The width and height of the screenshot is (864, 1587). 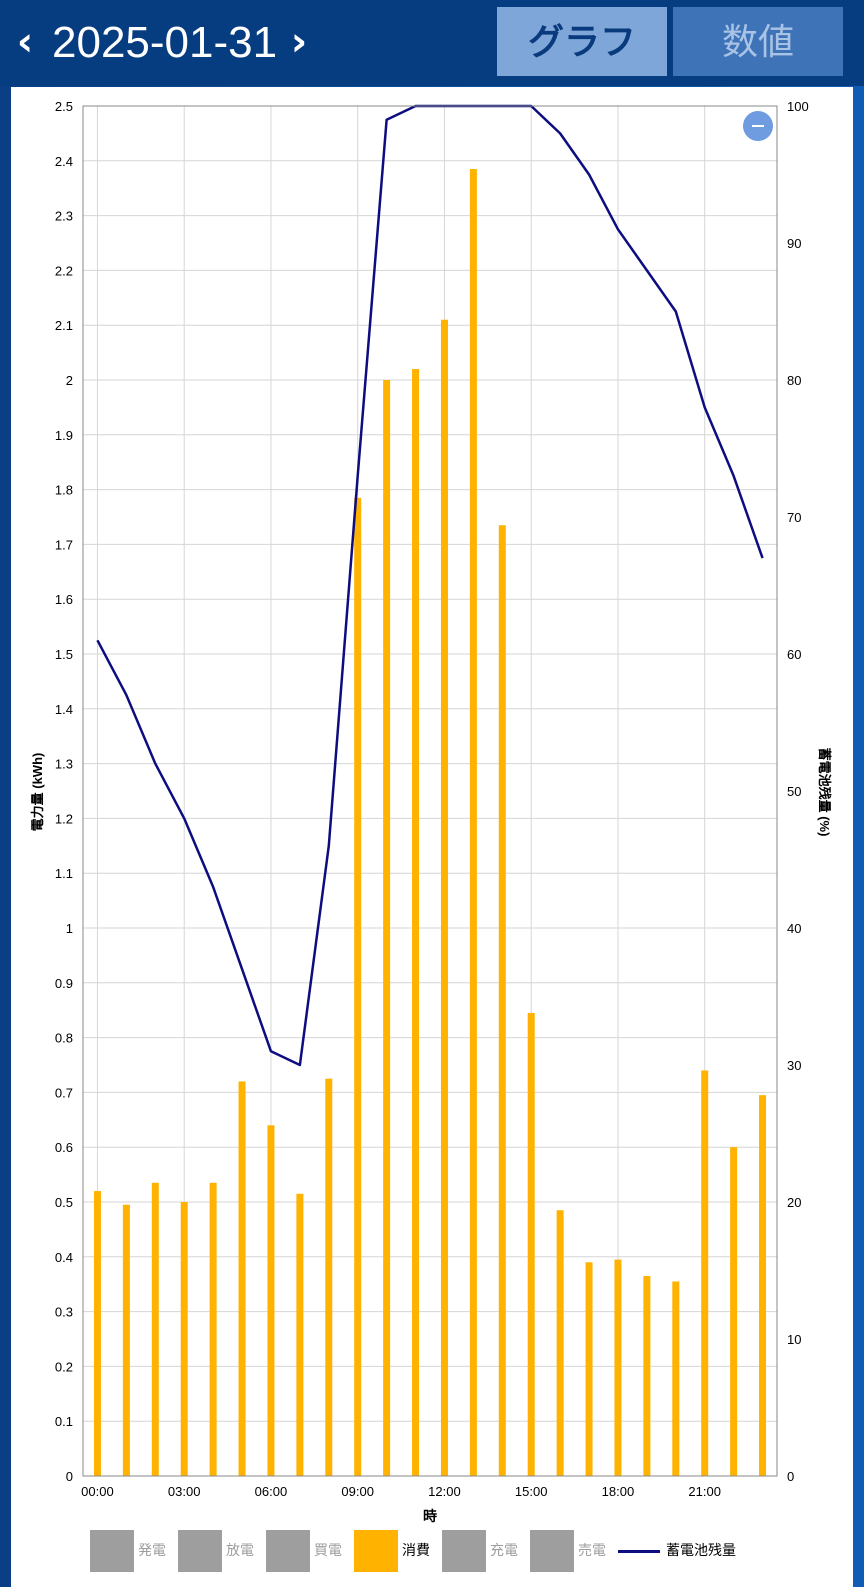 I want to click on x-tick: 06:00, so click(x=271, y=1491).